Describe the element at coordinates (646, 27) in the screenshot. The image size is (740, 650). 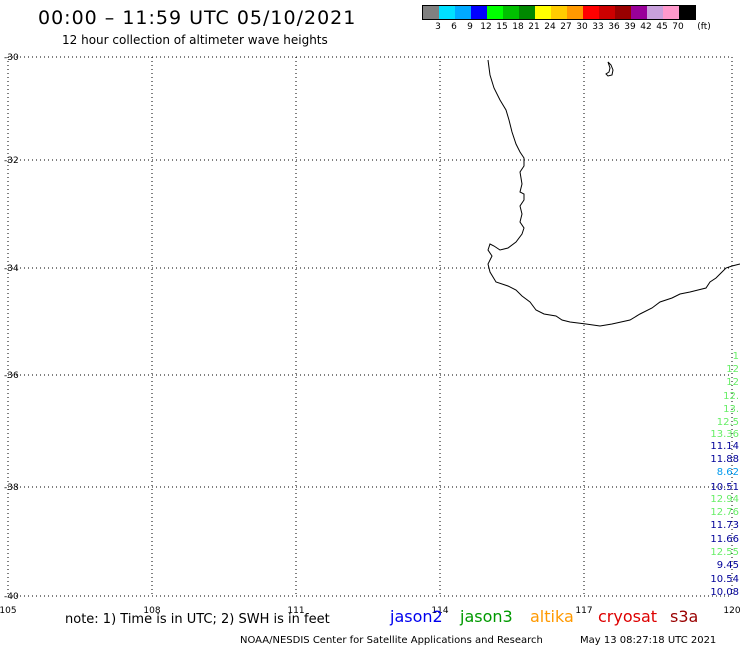
I see `legend-tick-label: 42` at that location.